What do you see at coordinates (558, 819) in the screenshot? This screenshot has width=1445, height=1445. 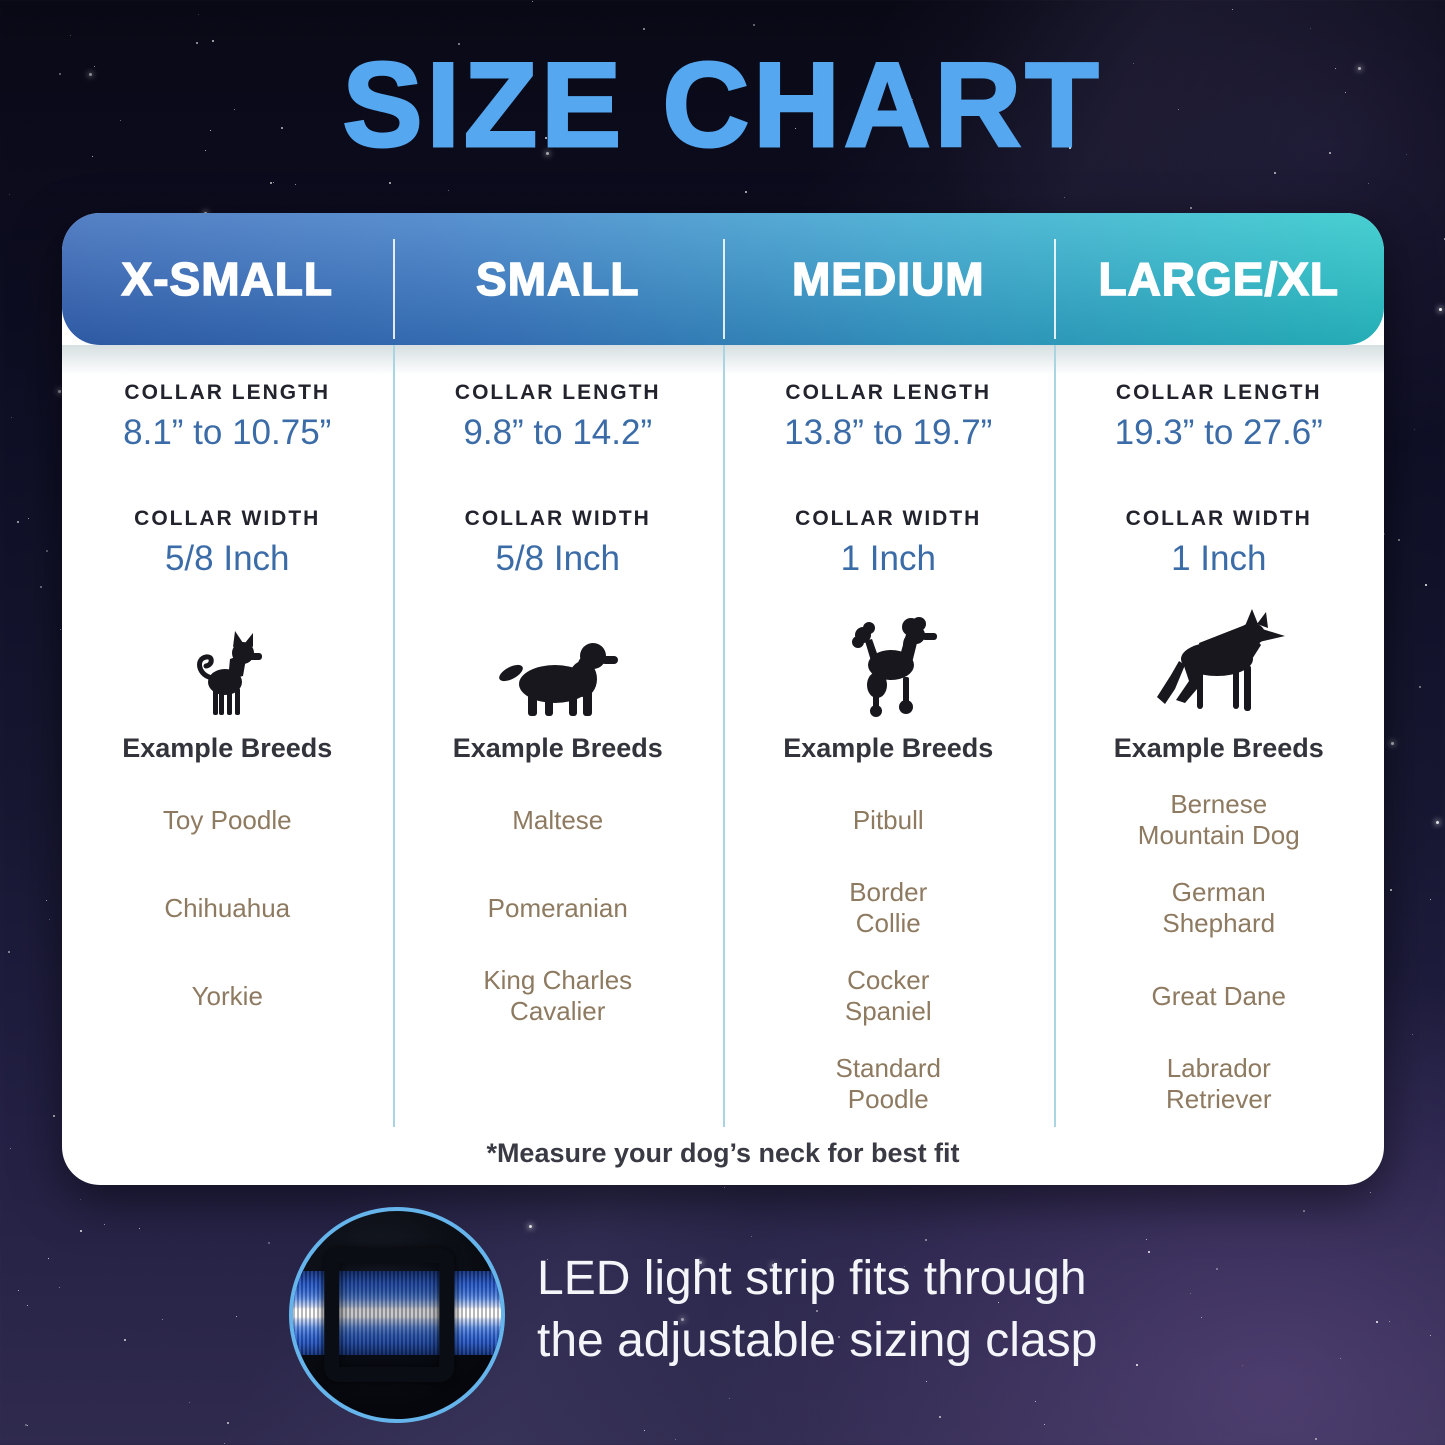 I see `breed-item: Maltese` at bounding box center [558, 819].